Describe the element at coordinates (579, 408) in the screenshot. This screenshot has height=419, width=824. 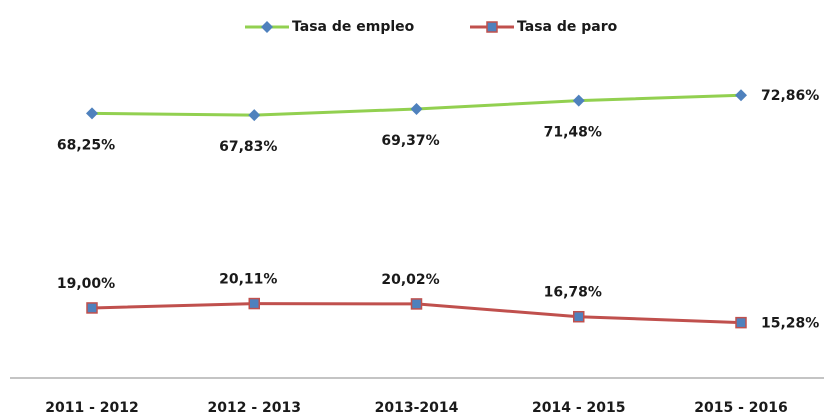
I see `x-tick-label: 2014 - 2015` at that location.